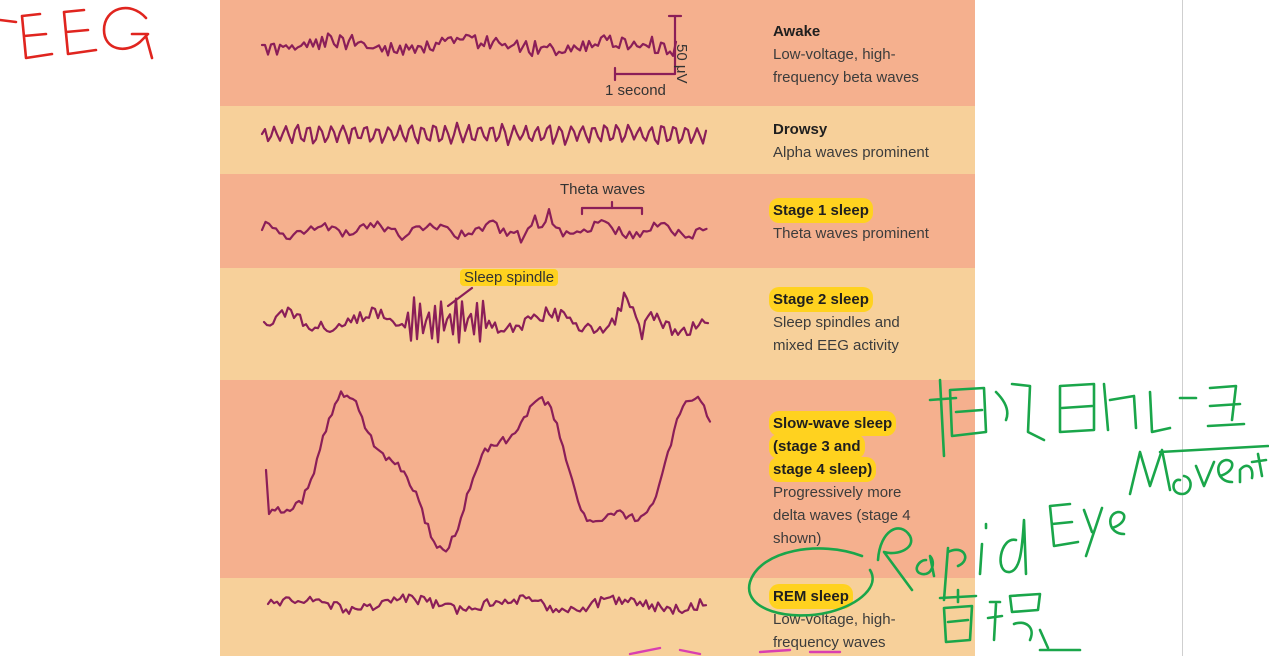 The image size is (1269, 656). Describe the element at coordinates (823, 469) in the screenshot. I see `stage-title: stage 4 sleep)` at that location.